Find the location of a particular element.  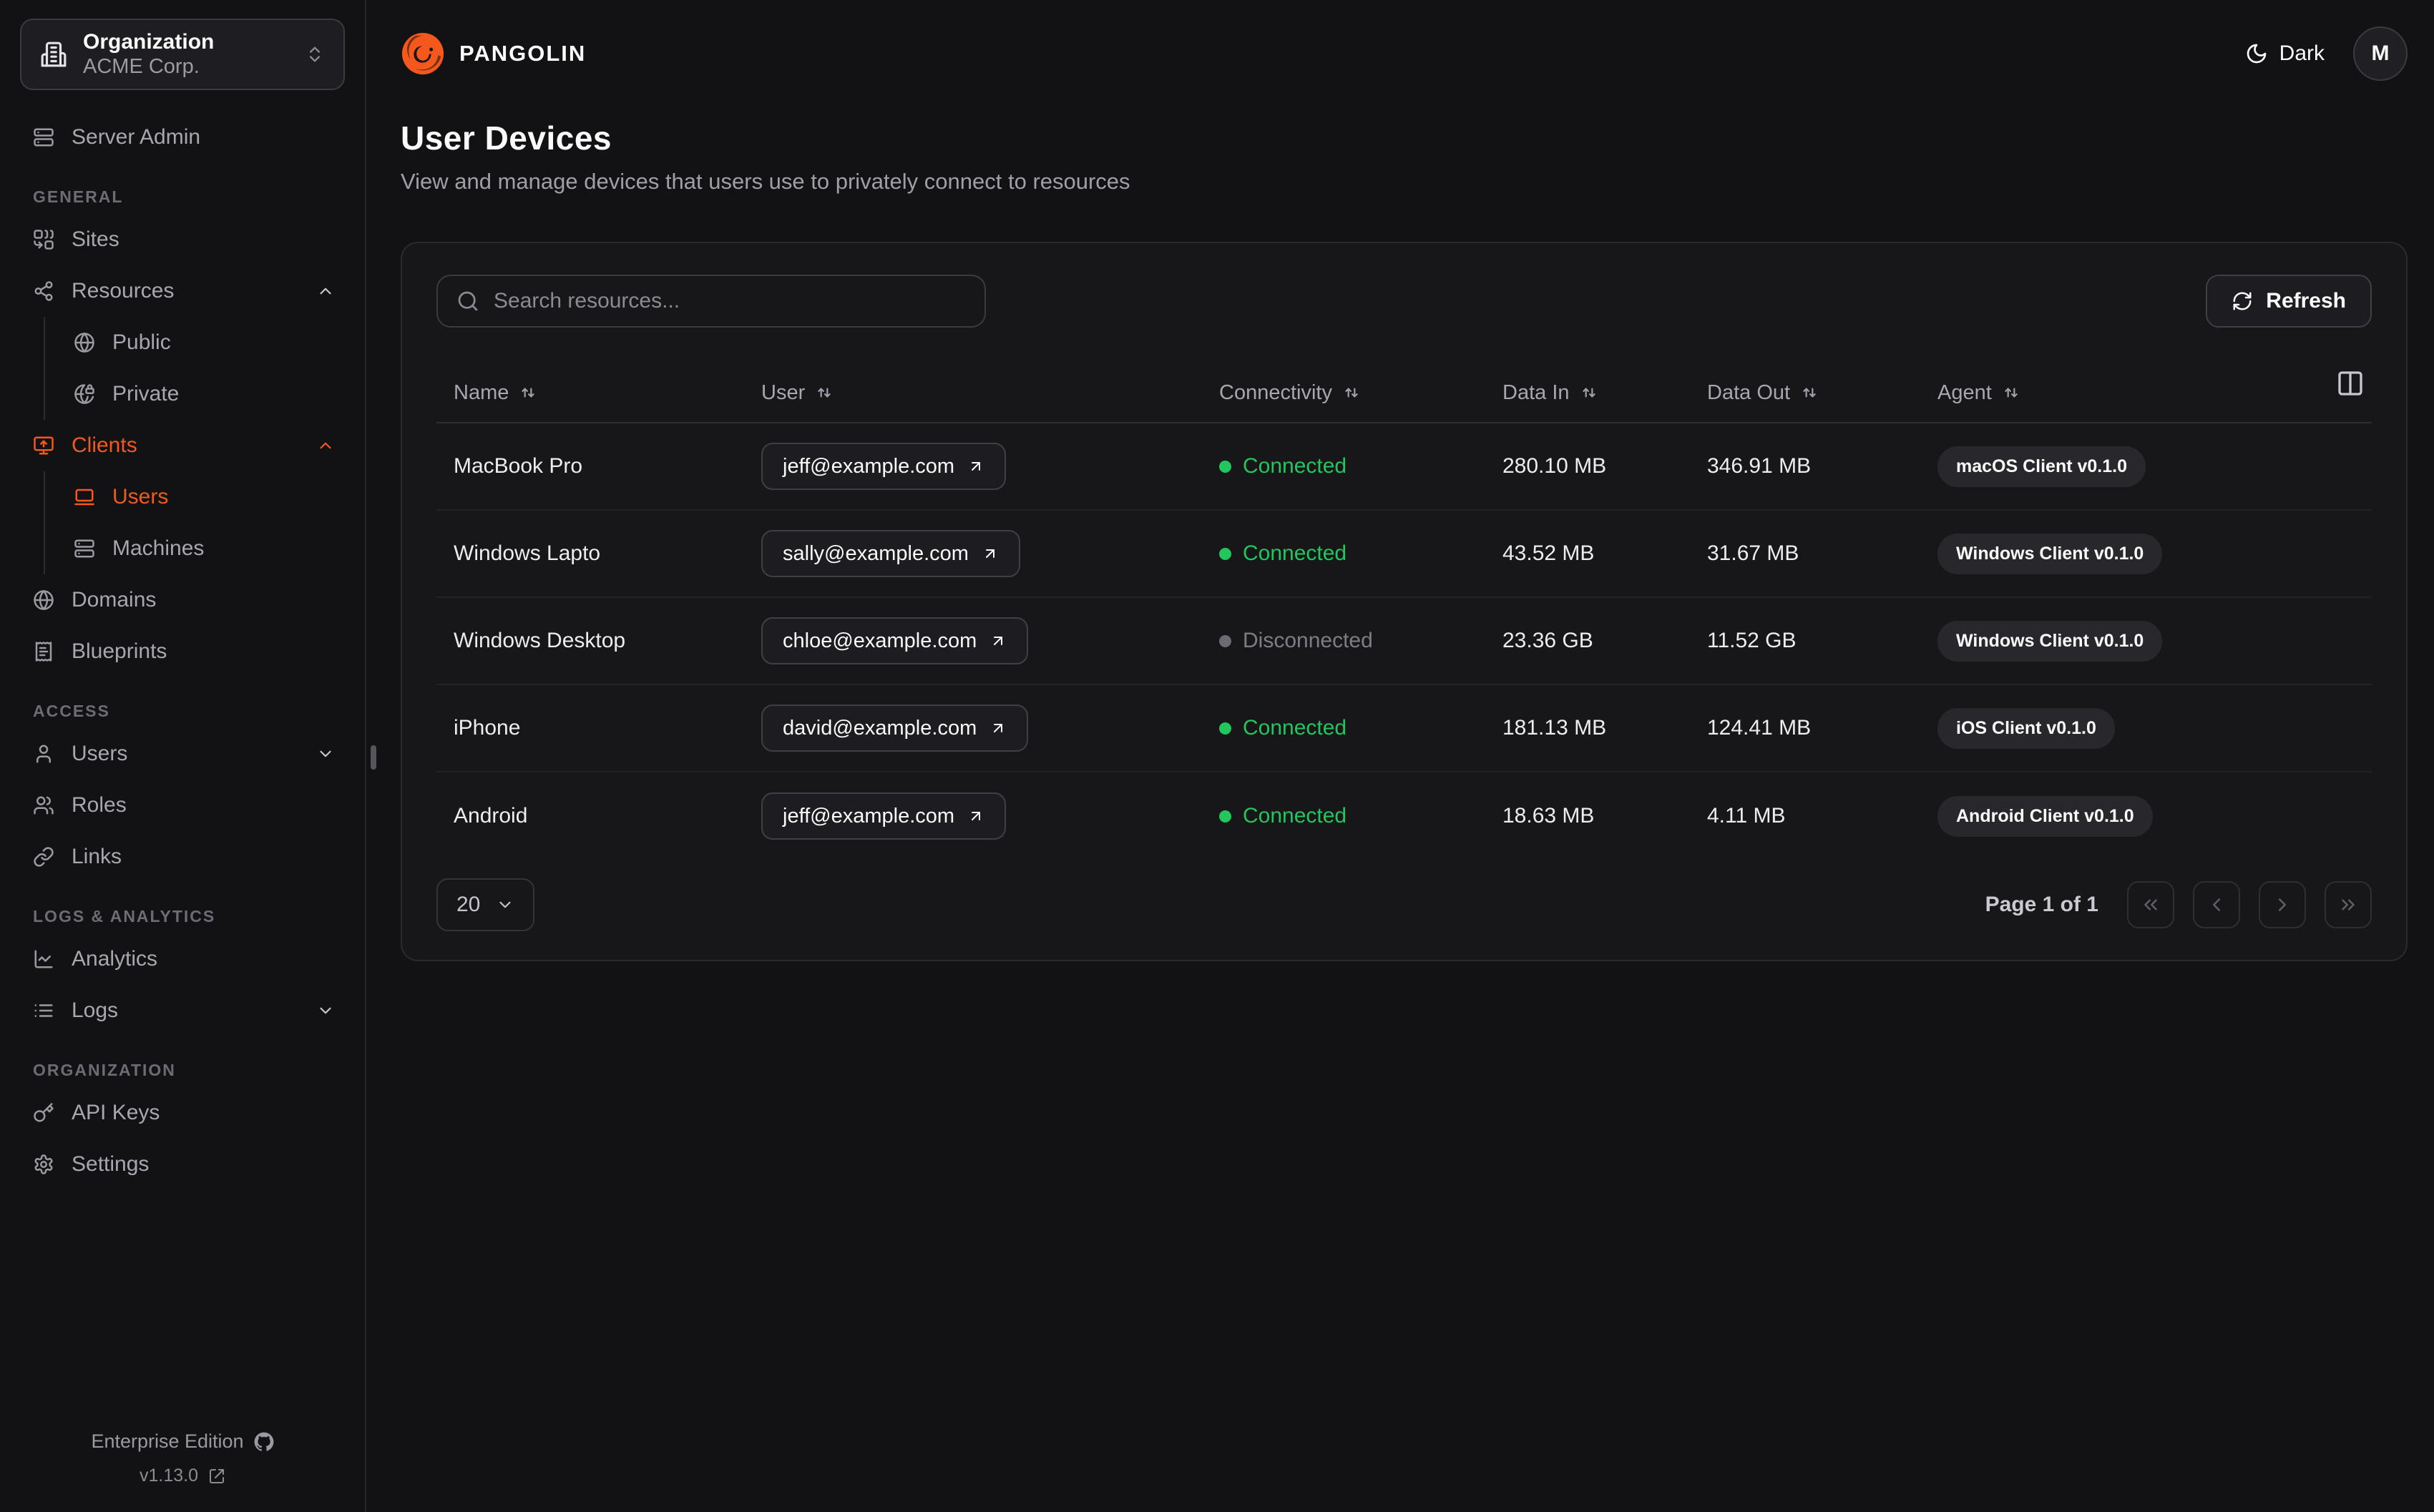

user-link-button: chloe@example.com is located at coordinates (895, 640).